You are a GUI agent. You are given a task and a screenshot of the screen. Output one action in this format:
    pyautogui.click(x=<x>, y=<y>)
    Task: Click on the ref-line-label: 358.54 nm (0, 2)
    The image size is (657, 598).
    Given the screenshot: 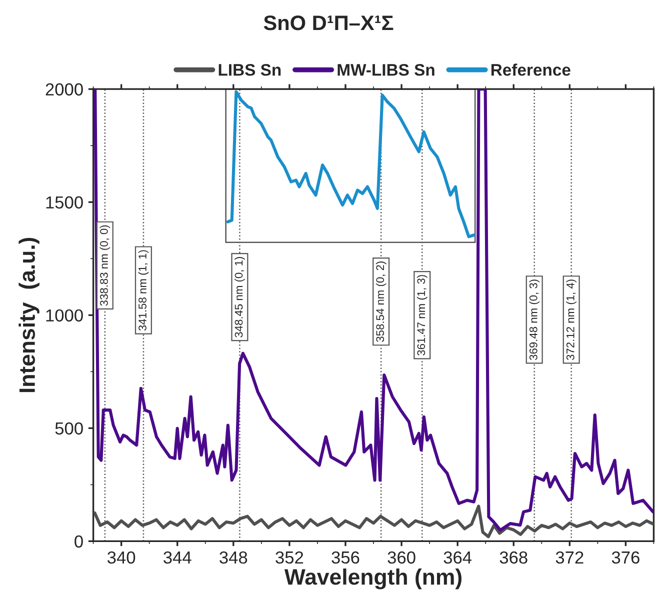 What is the action you would take?
    pyautogui.click(x=381, y=302)
    